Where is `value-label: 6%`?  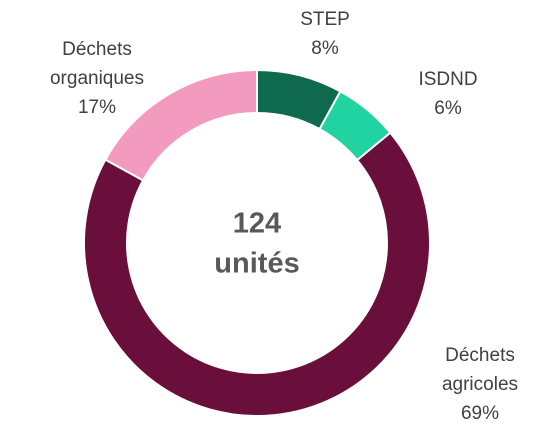 value-label: 6% is located at coordinates (448, 108).